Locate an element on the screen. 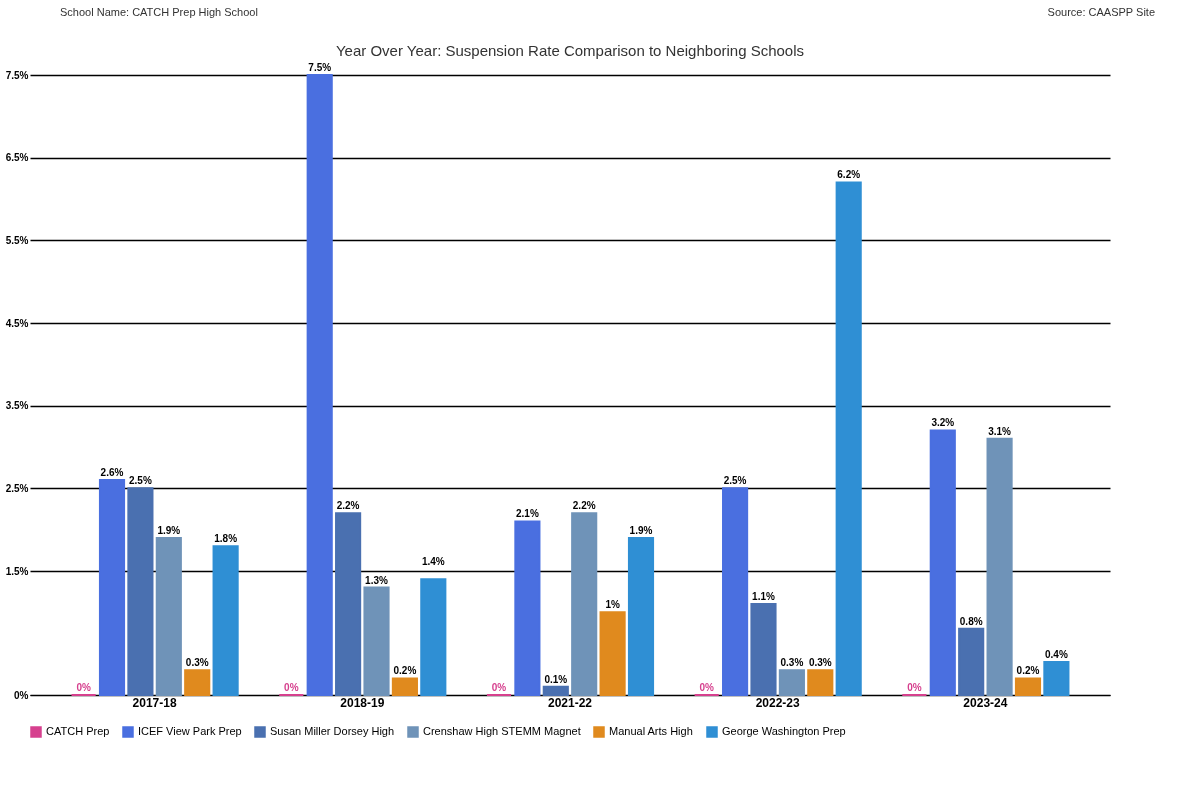 This screenshot has height=794, width=1185. x-tick-label: 2018-19 is located at coordinates (362, 702).